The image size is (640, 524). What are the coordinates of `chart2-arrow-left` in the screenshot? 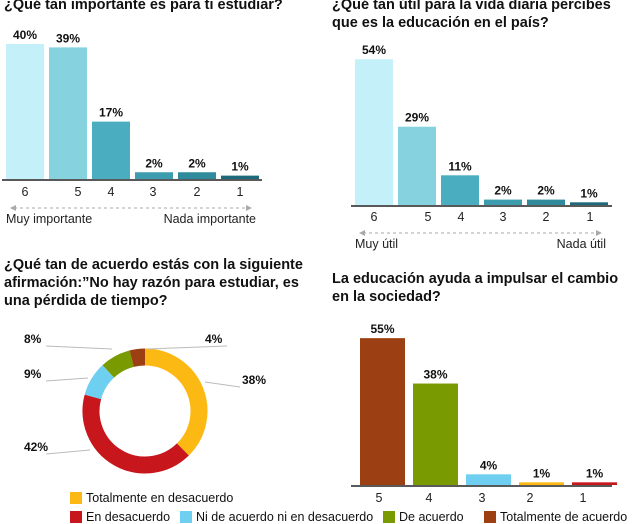 It's located at (362, 233).